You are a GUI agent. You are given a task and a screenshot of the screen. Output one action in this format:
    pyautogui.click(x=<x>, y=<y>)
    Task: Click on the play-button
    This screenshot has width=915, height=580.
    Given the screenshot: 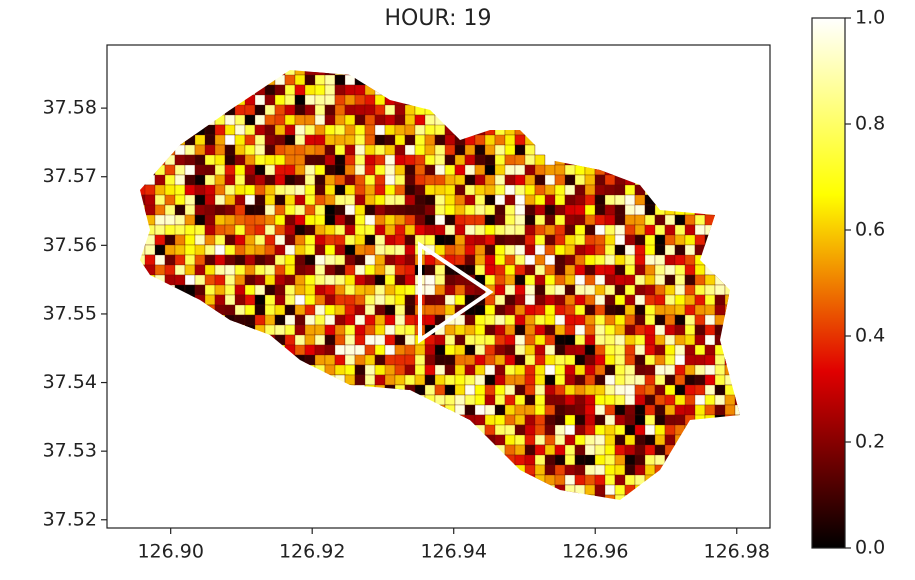 What is the action you would take?
    pyautogui.click(x=456, y=292)
    